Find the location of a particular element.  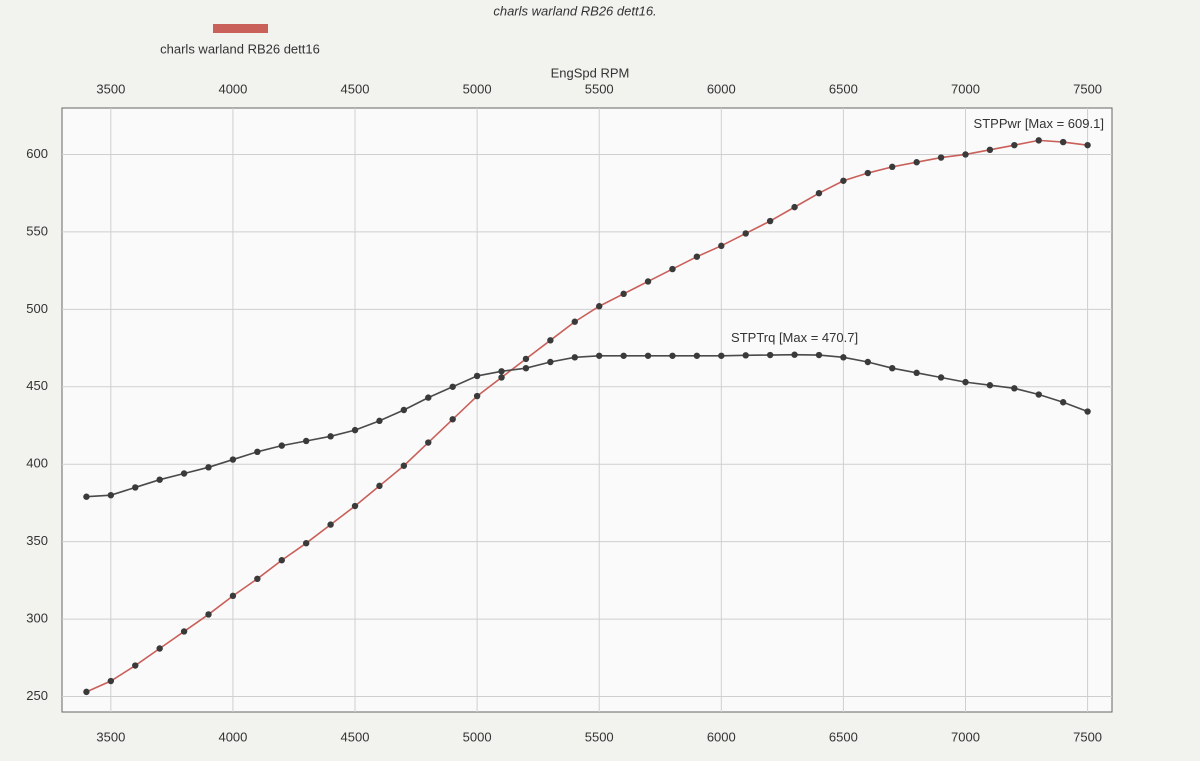

y-tick-label: 500 is located at coordinates (37, 308).